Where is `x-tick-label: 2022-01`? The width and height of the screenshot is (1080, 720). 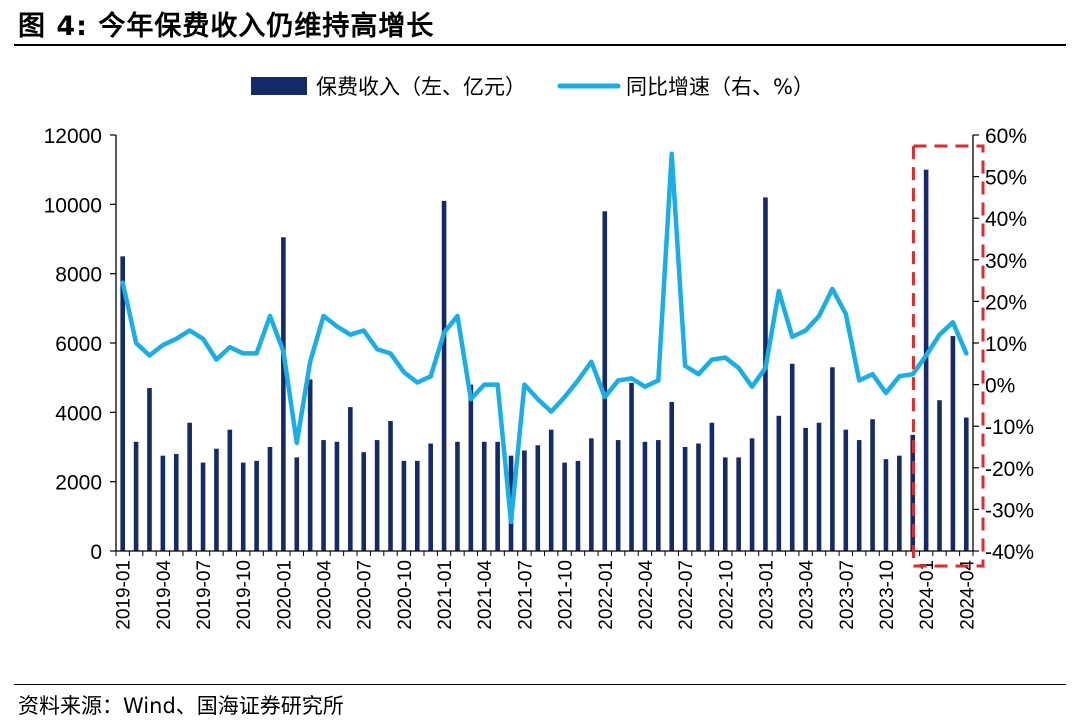 x-tick-label: 2022-01 is located at coordinates (606, 595).